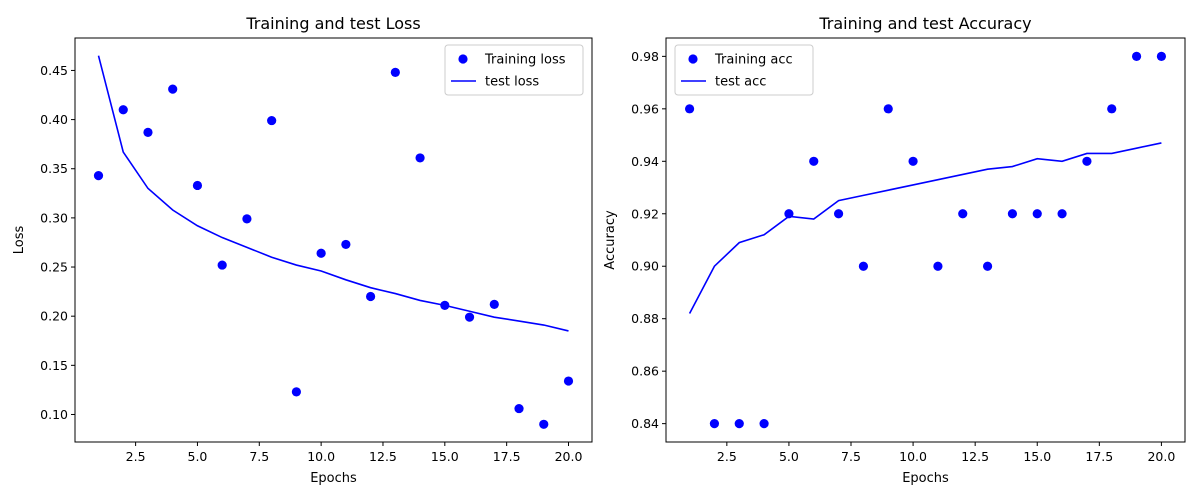 The width and height of the screenshot is (1200, 500). Describe the element at coordinates (645, 161) in the screenshot. I see `y-tick-label: 0.94` at that location.